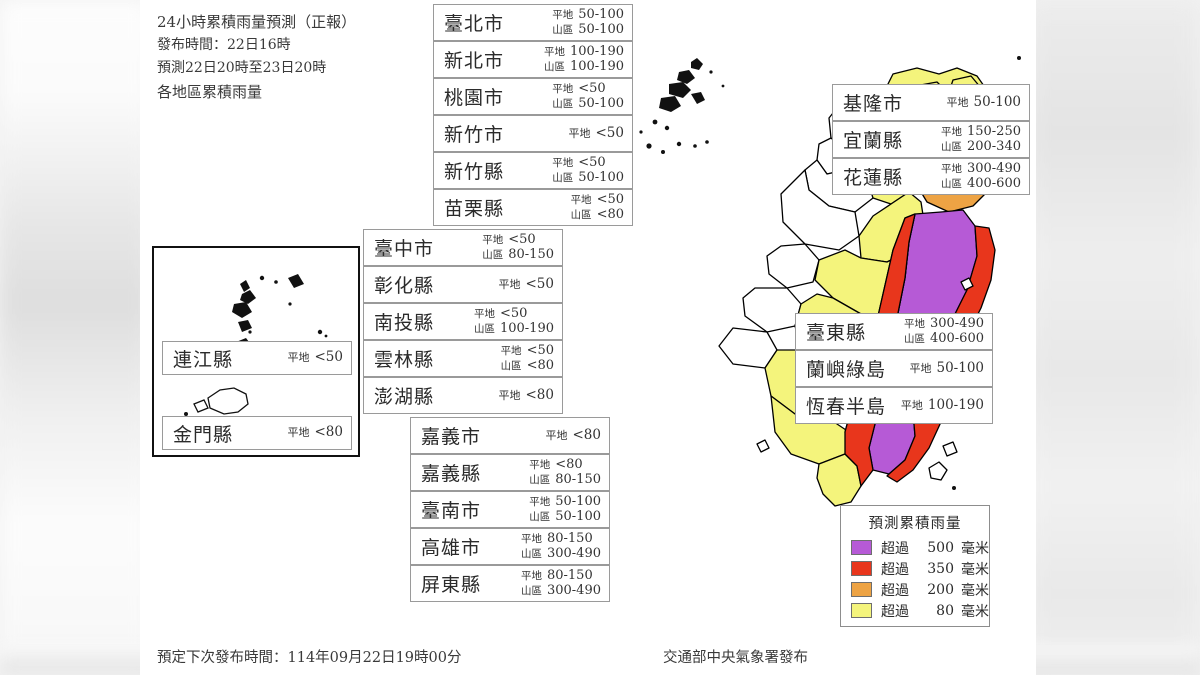 The image size is (1200, 675). I want to click on region-name: 臺東縣, so click(836, 333).